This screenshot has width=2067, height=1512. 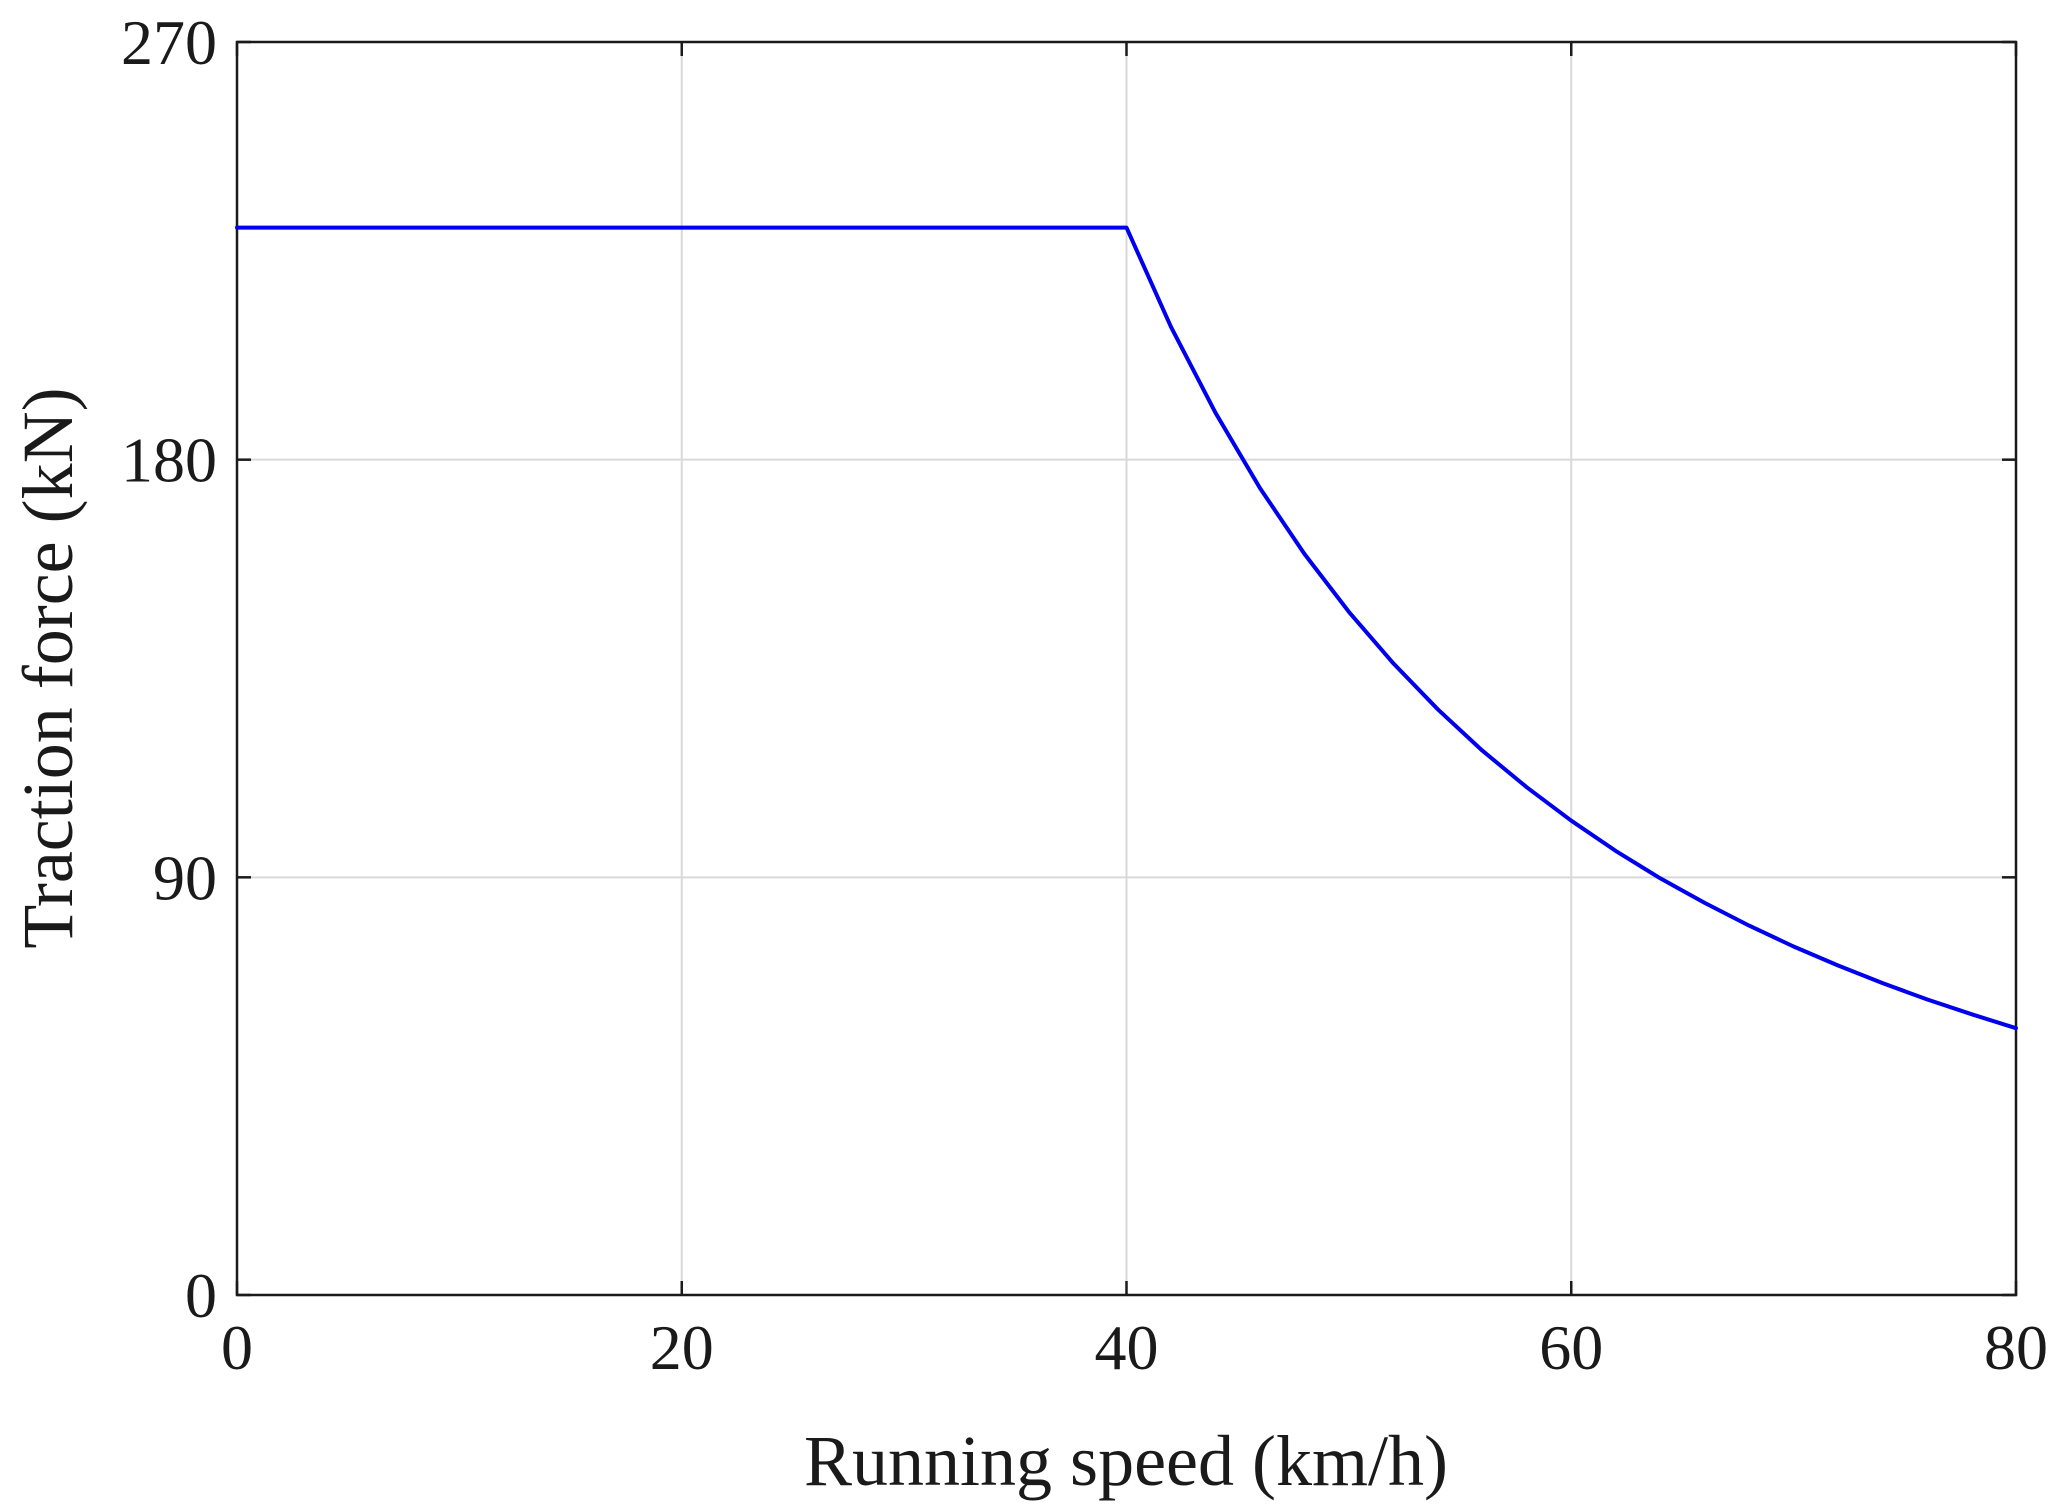 I want to click on y-axis-label: Traction force (kN), so click(x=48, y=667).